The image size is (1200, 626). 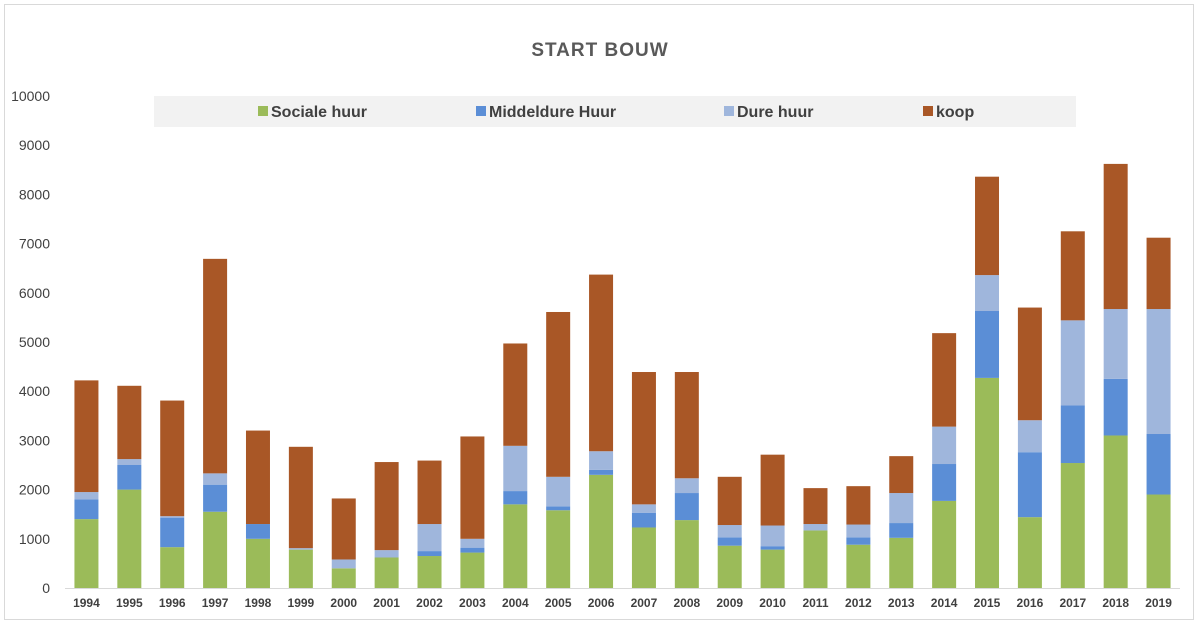 I want to click on x-tick-label: 2013, so click(x=901, y=603).